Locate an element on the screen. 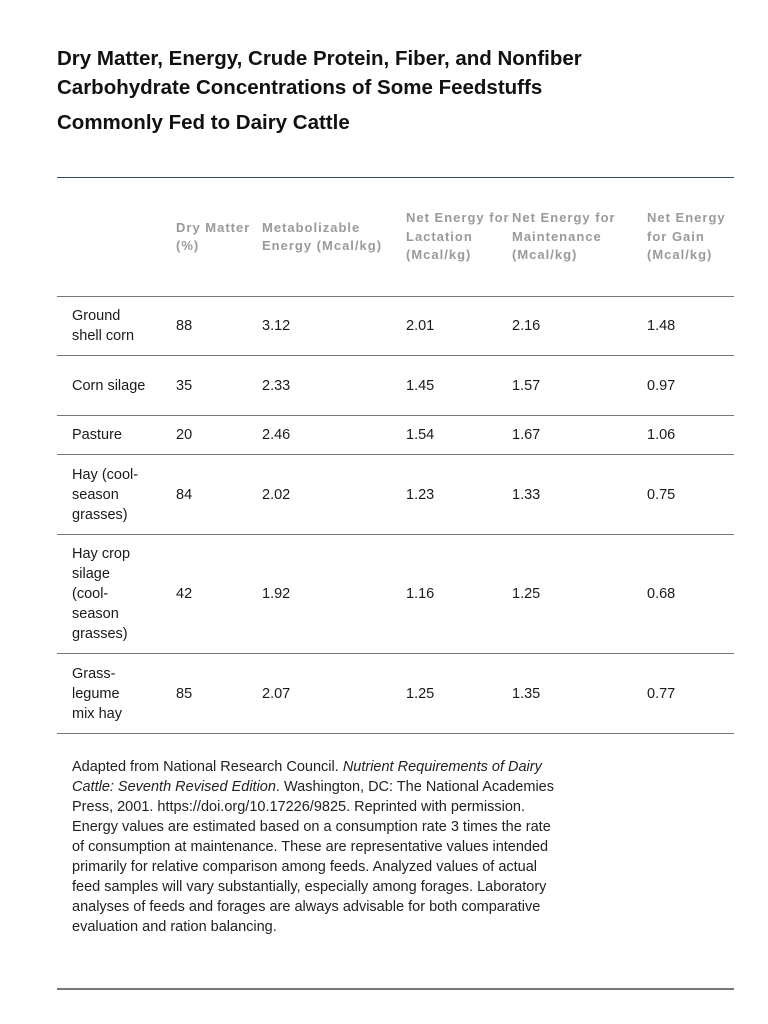  cell-text: Ground shell corn is located at coordinates (103, 326).